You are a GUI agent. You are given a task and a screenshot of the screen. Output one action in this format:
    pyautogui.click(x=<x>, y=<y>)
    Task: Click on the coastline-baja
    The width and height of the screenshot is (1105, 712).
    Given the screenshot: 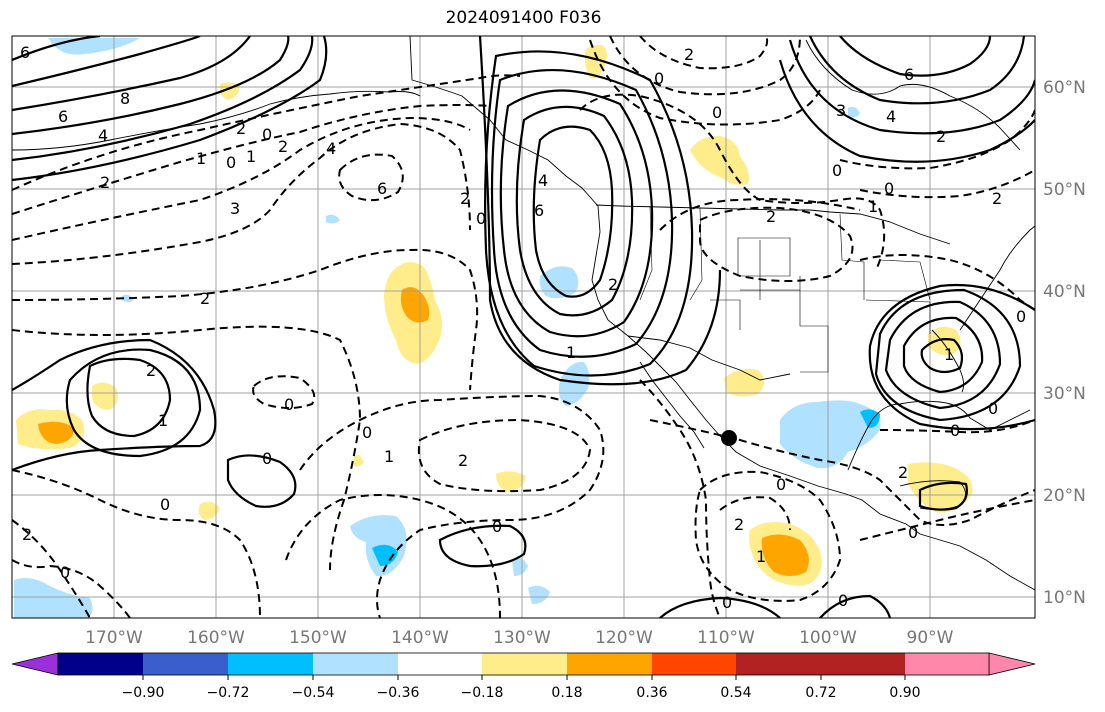 What is the action you would take?
    pyautogui.click(x=672, y=405)
    